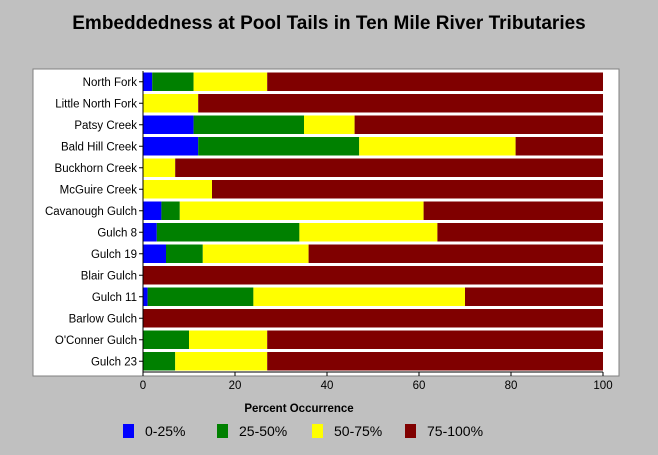 This screenshot has width=658, height=455. I want to click on x-tick-label: 0, so click(143, 386).